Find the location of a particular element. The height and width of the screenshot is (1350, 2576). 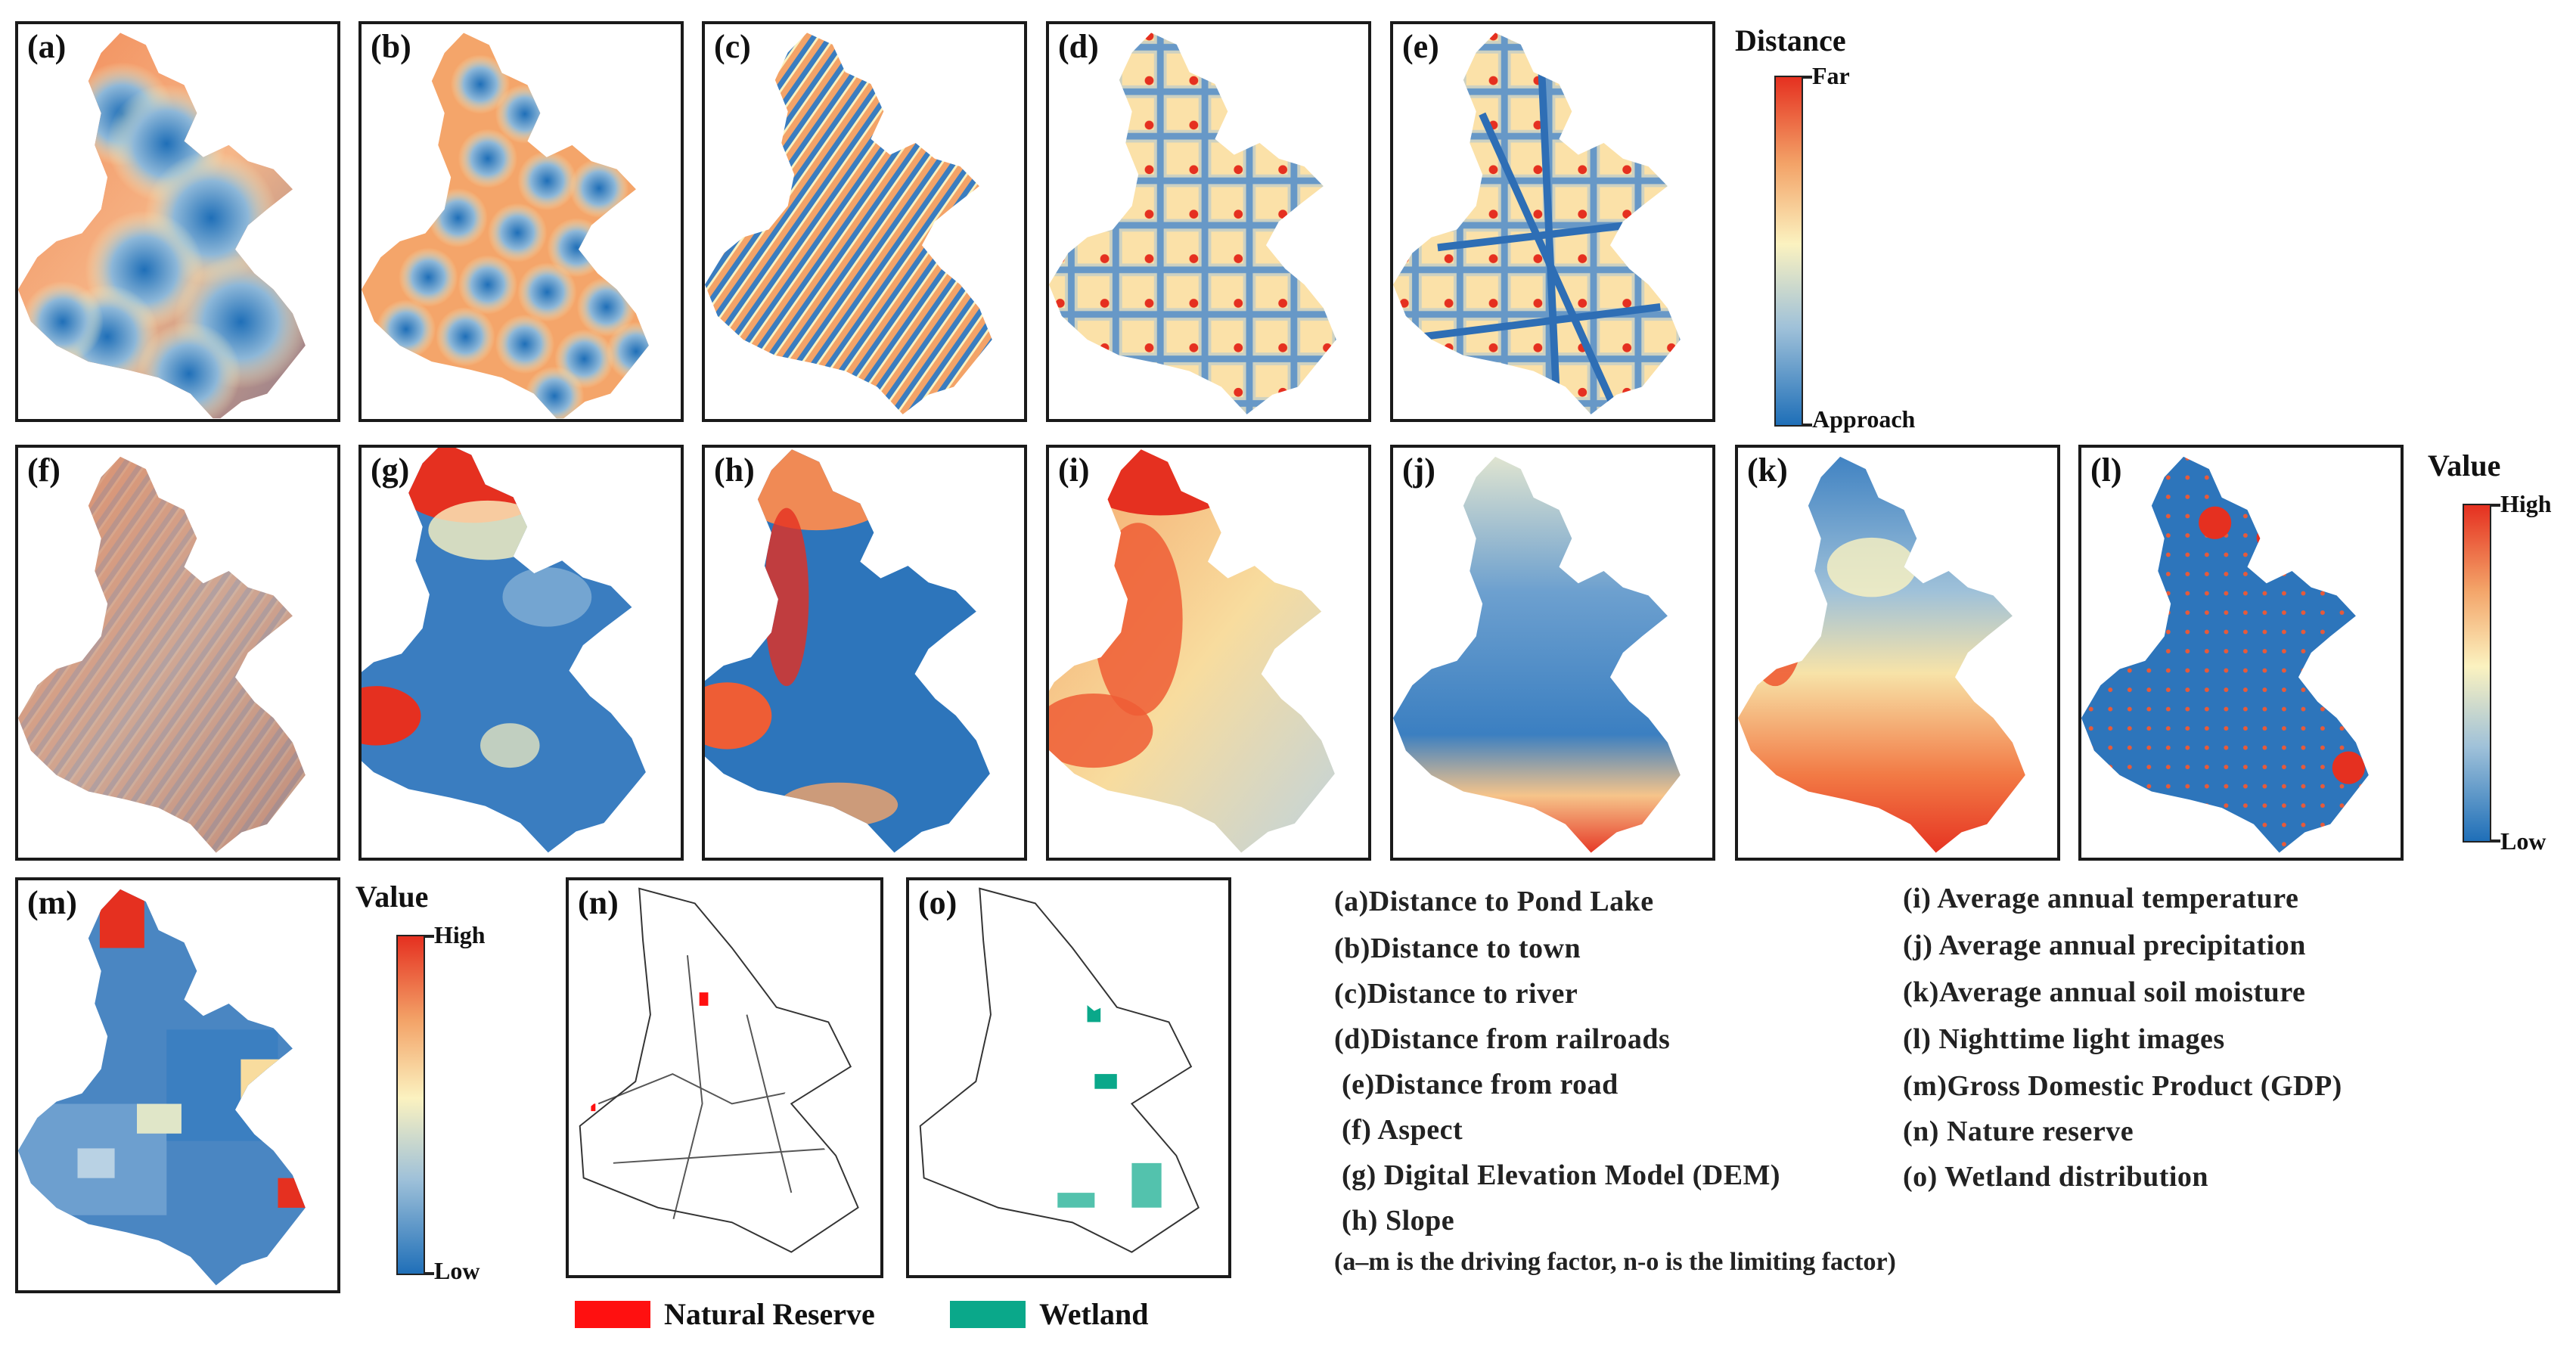

panel-label-a: (a) is located at coordinates (47, 46).